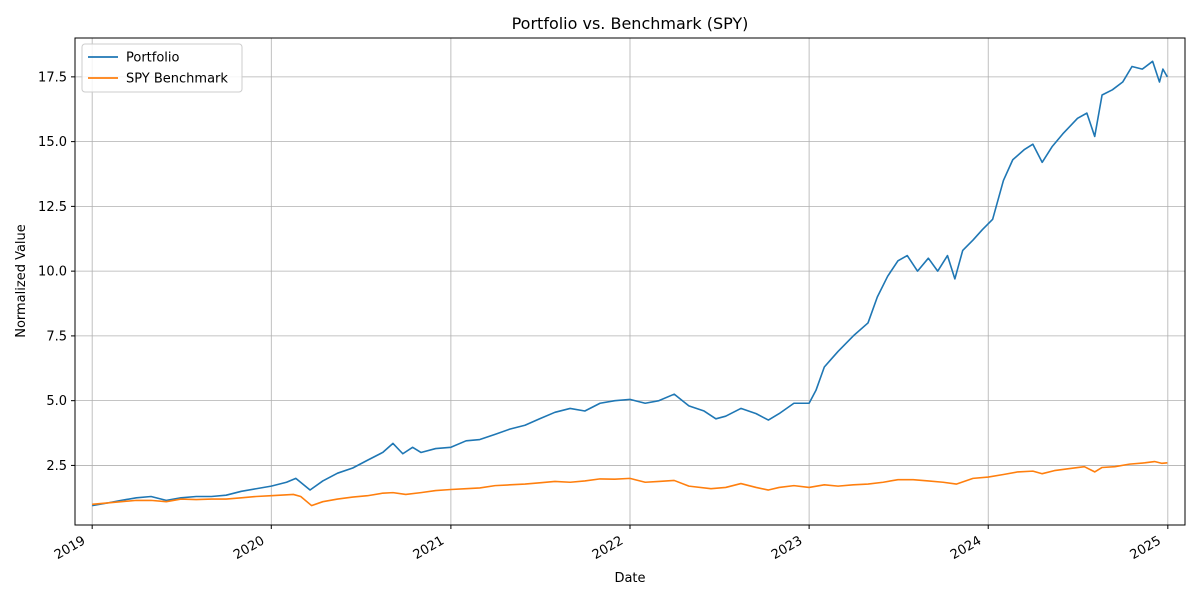 This screenshot has height=600, width=1200. Describe the element at coordinates (52, 77) in the screenshot. I see `y-tick-label: 17.5` at that location.